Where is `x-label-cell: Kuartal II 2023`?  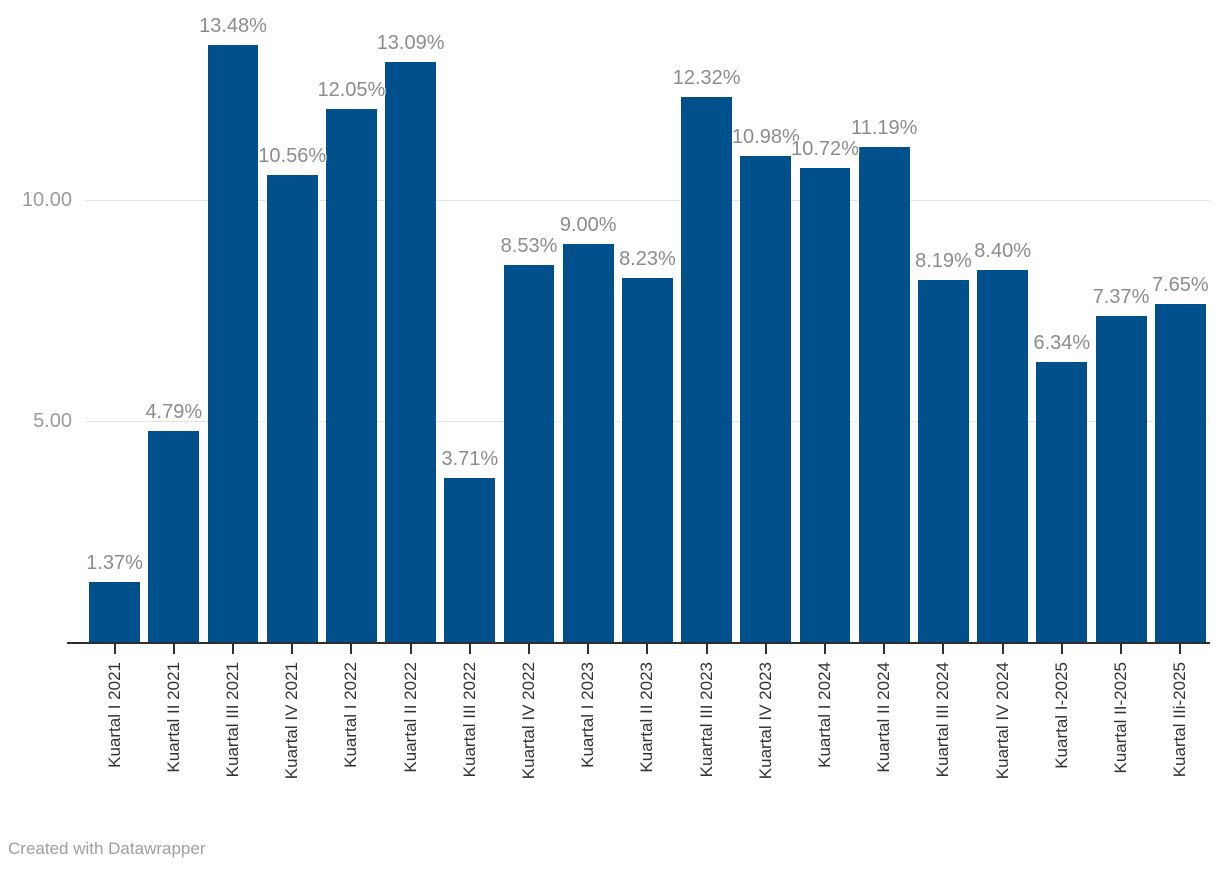
x-label-cell: Kuartal II 2023 is located at coordinates (647, 751).